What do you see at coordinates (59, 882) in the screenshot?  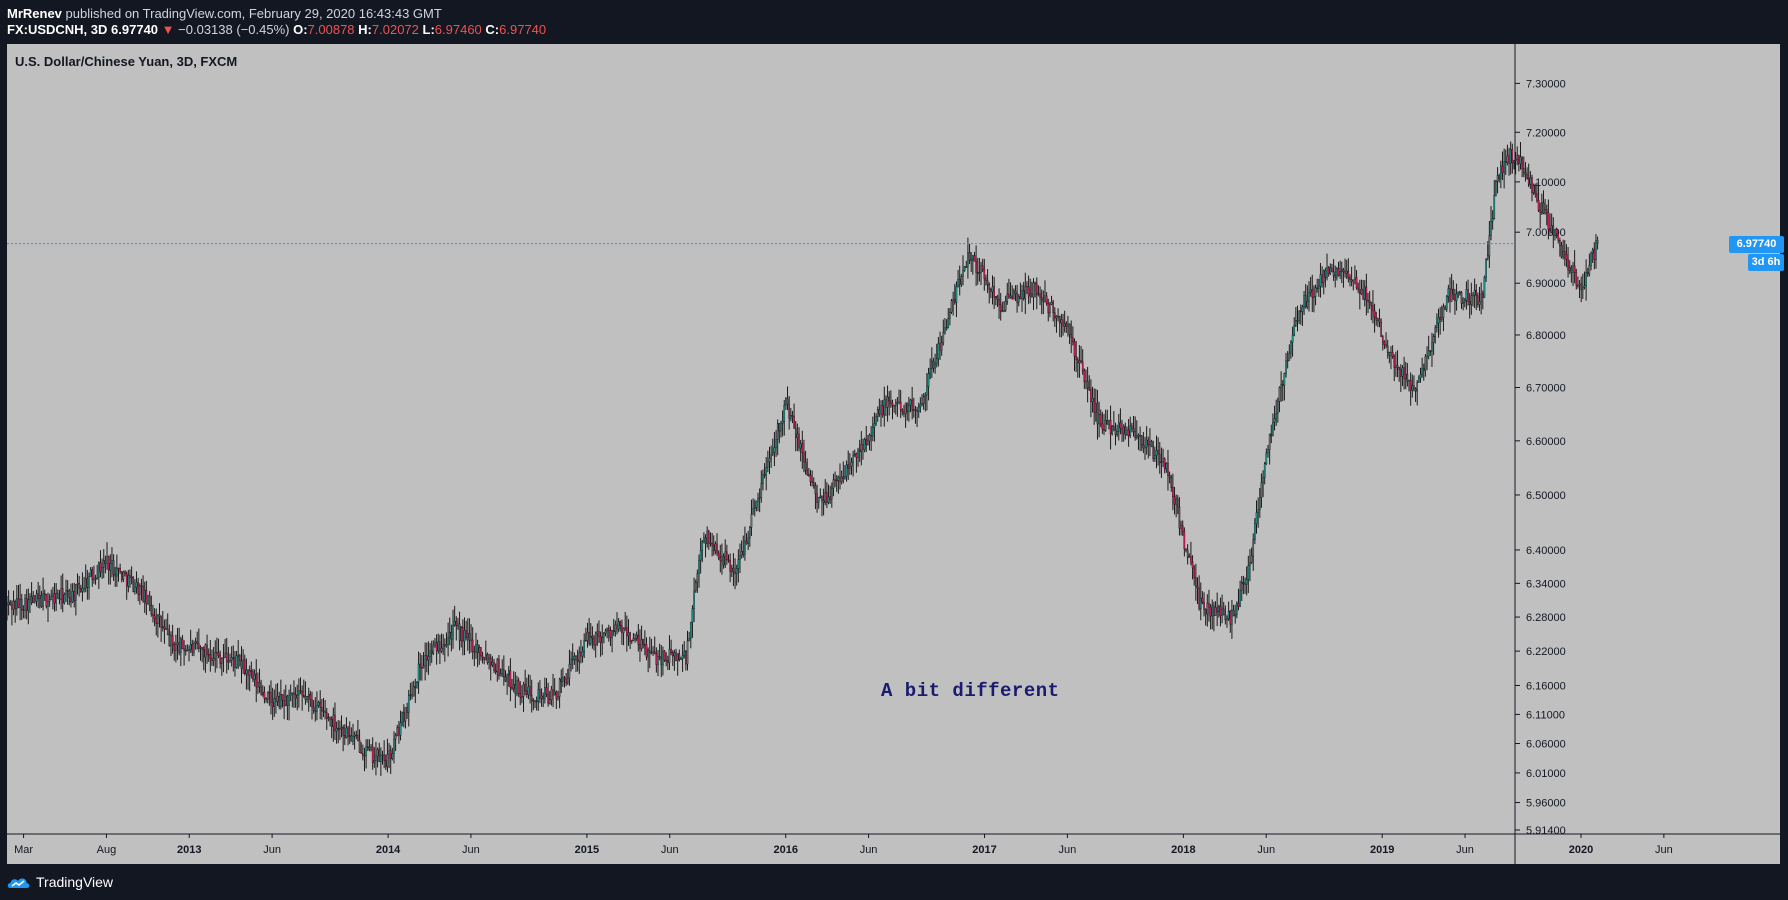 I see `brand-logo: TradingView` at bounding box center [59, 882].